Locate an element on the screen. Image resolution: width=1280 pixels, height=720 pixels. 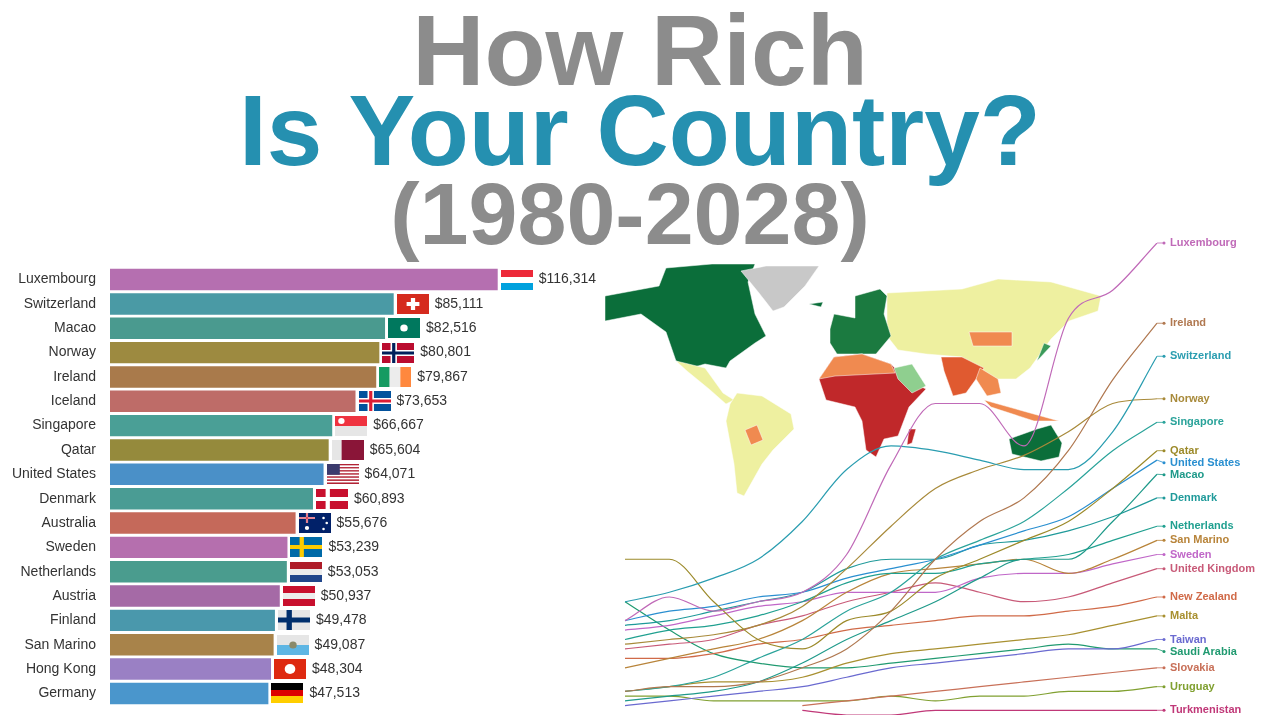
legend-label: United Kingdom is located at coordinates (1213, 567).